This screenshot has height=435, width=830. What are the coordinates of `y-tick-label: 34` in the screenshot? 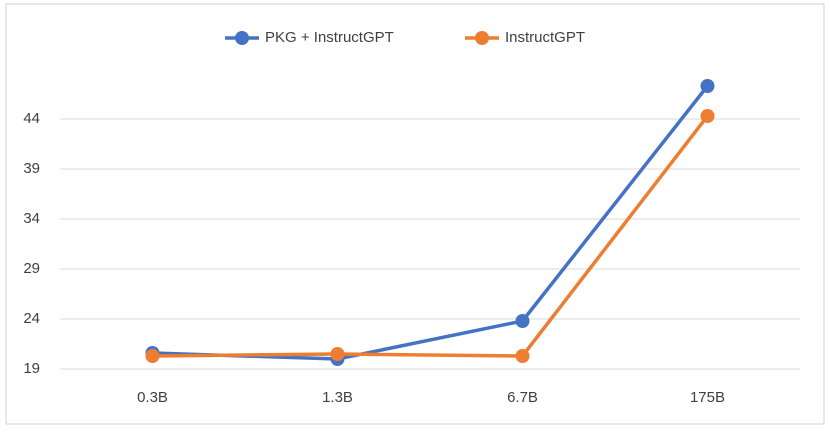 It's located at (31, 218).